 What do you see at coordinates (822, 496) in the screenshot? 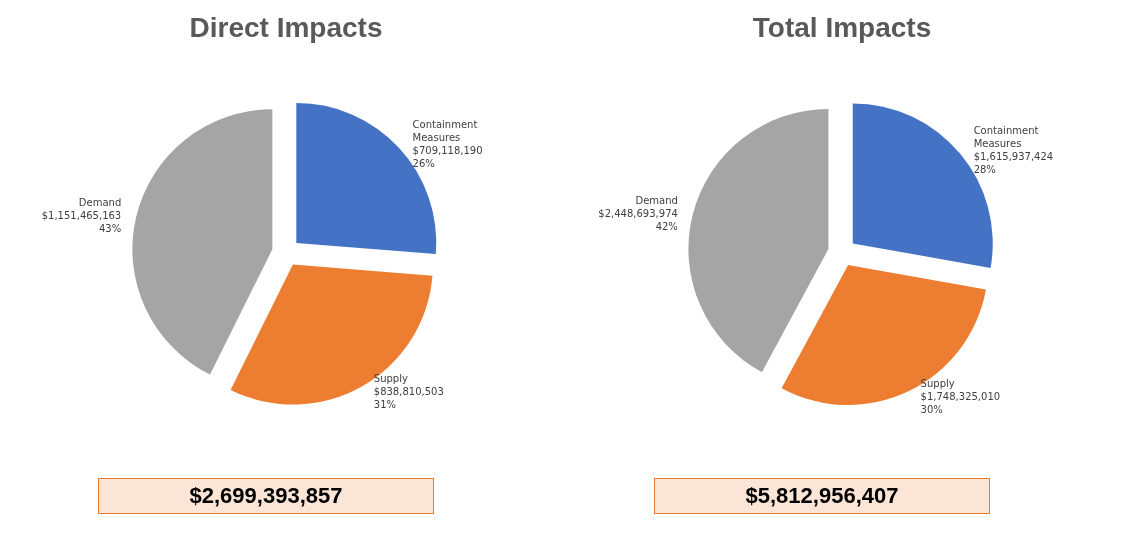
I see `text: $5,812,956,407` at bounding box center [822, 496].